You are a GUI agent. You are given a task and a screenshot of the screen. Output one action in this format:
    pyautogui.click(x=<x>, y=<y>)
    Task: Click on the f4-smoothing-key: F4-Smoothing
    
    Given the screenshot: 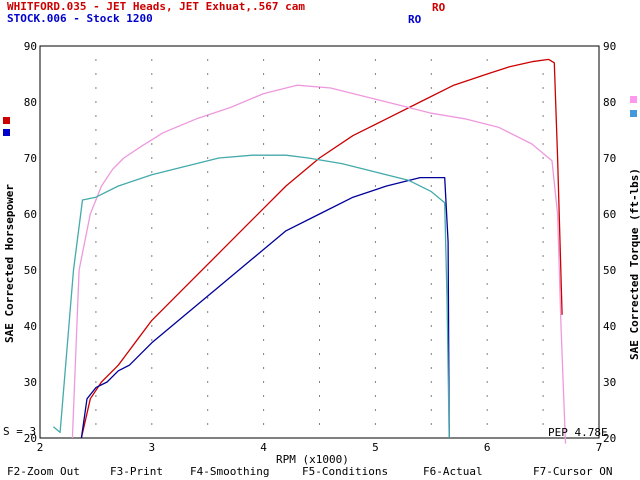 What is the action you would take?
    pyautogui.click(x=230, y=471)
    